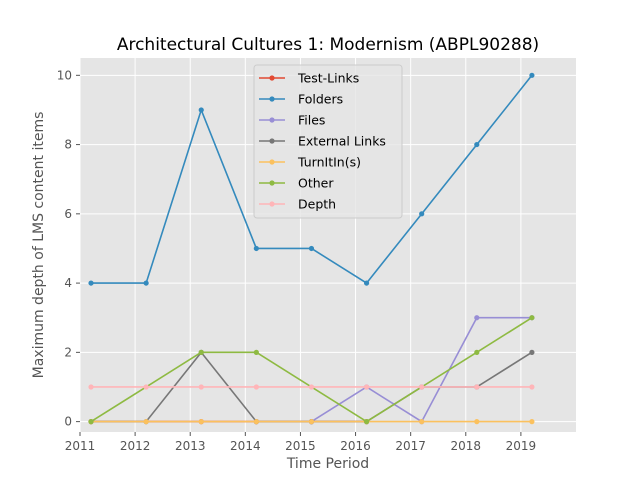  What do you see at coordinates (320, 99) in the screenshot?
I see `legend-label: Folders` at bounding box center [320, 99].